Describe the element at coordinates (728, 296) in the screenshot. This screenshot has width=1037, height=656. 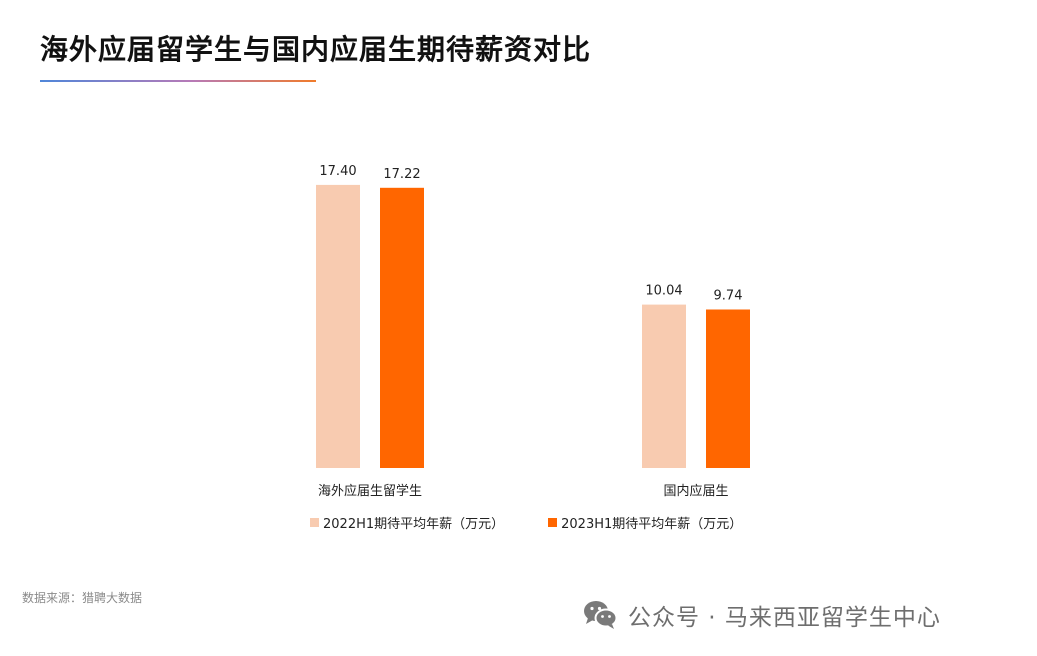
I see `data-label-1-1: 9.74` at that location.